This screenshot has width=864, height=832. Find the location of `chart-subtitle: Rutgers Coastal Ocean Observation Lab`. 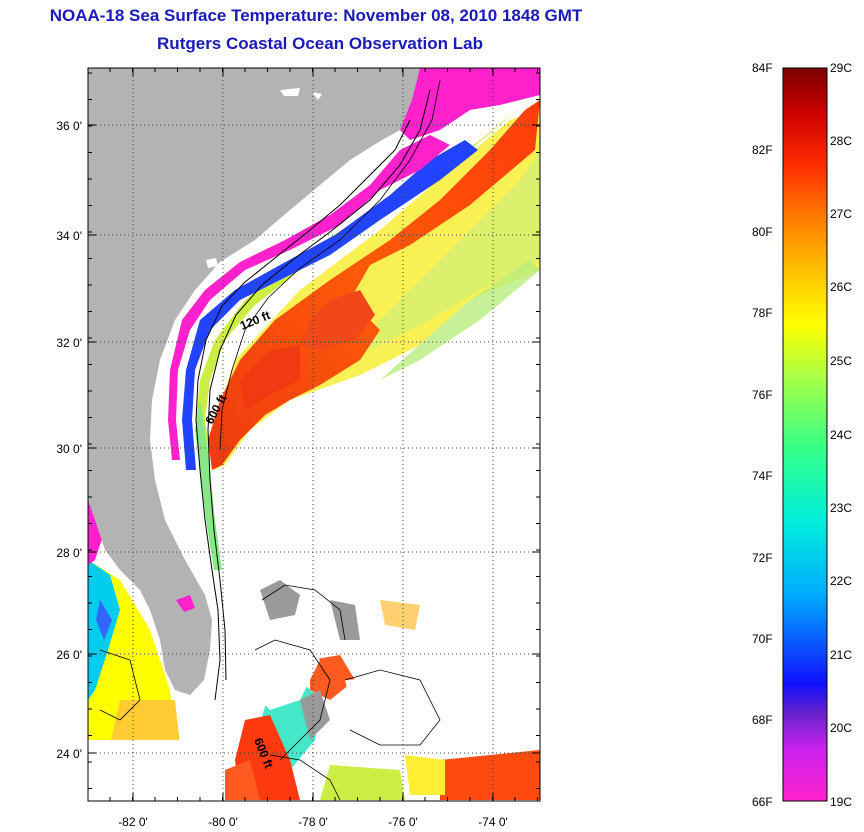

chart-subtitle: Rutgers Coastal Ocean Observation Lab is located at coordinates (320, 43).